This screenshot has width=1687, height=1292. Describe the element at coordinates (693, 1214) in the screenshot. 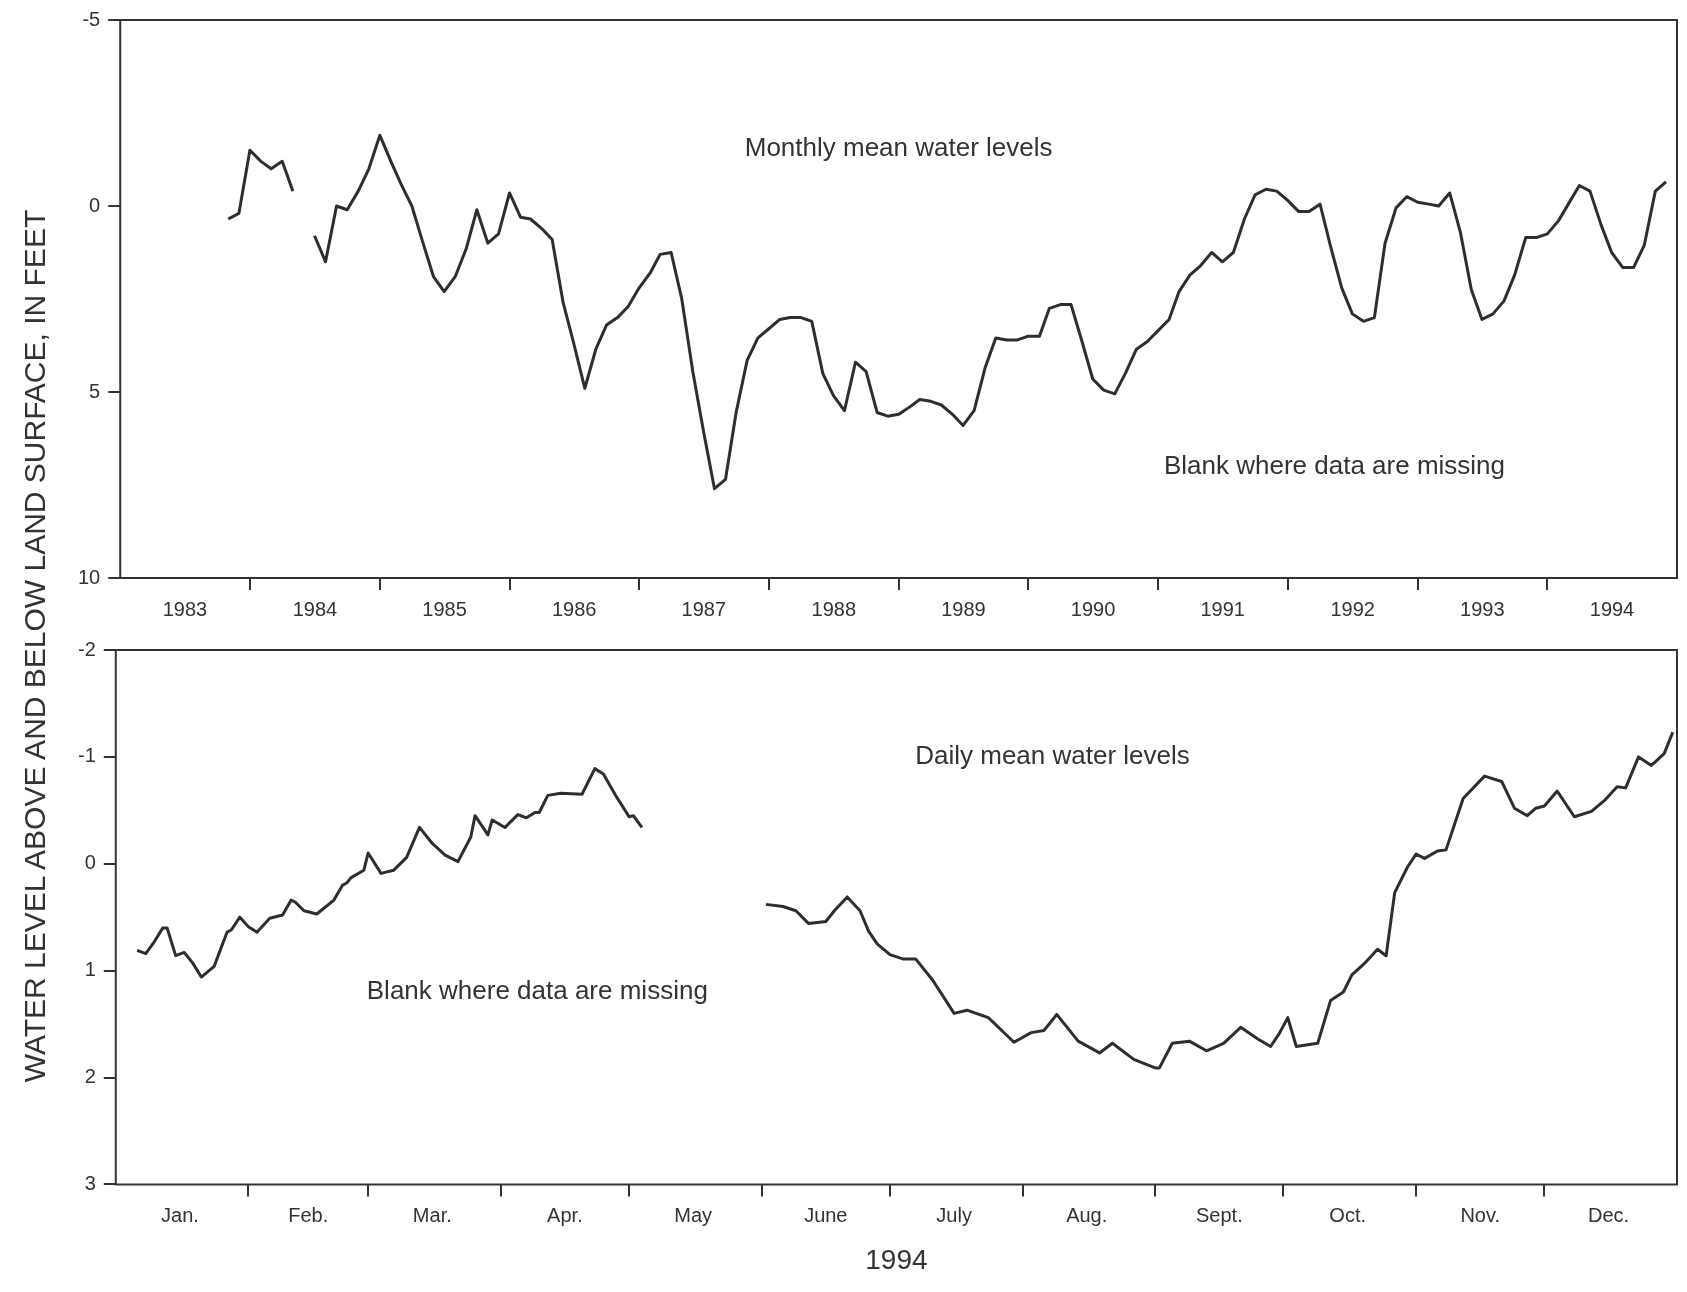

I see `x-tick-label: May` at that location.